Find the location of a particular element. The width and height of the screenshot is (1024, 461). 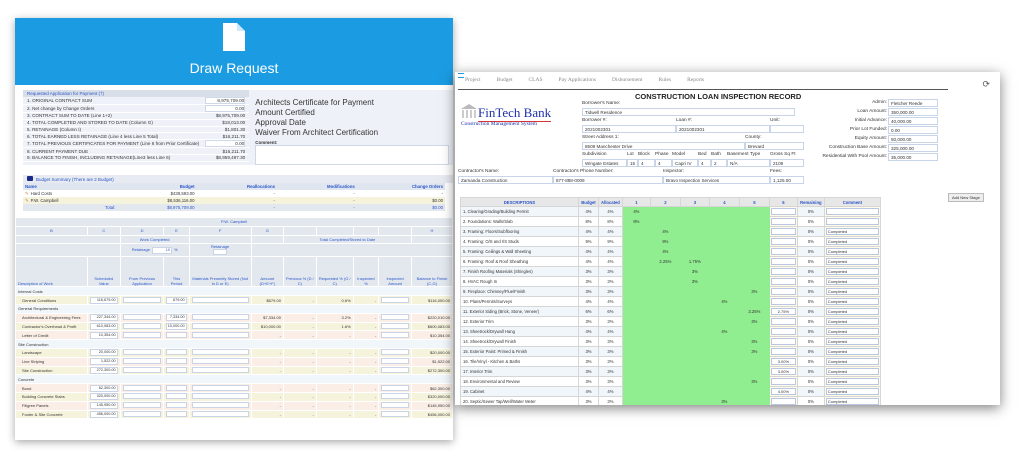

summary-value-field: 350,000.00 is located at coordinates (913, 112).